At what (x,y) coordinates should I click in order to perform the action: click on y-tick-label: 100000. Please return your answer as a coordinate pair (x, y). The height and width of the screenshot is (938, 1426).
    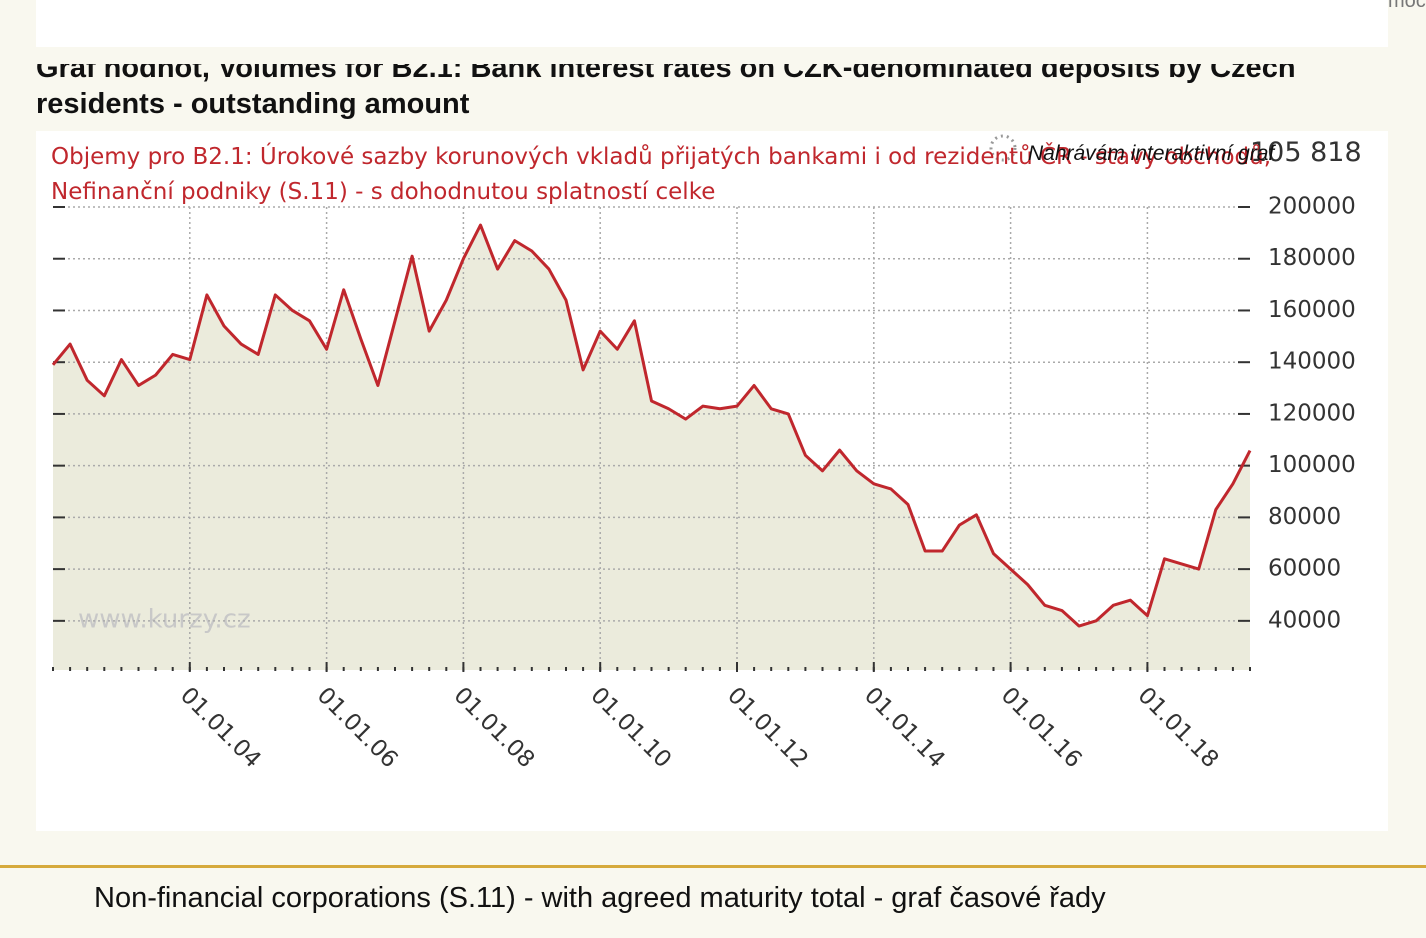
    Looking at the image, I should click on (1312, 465).